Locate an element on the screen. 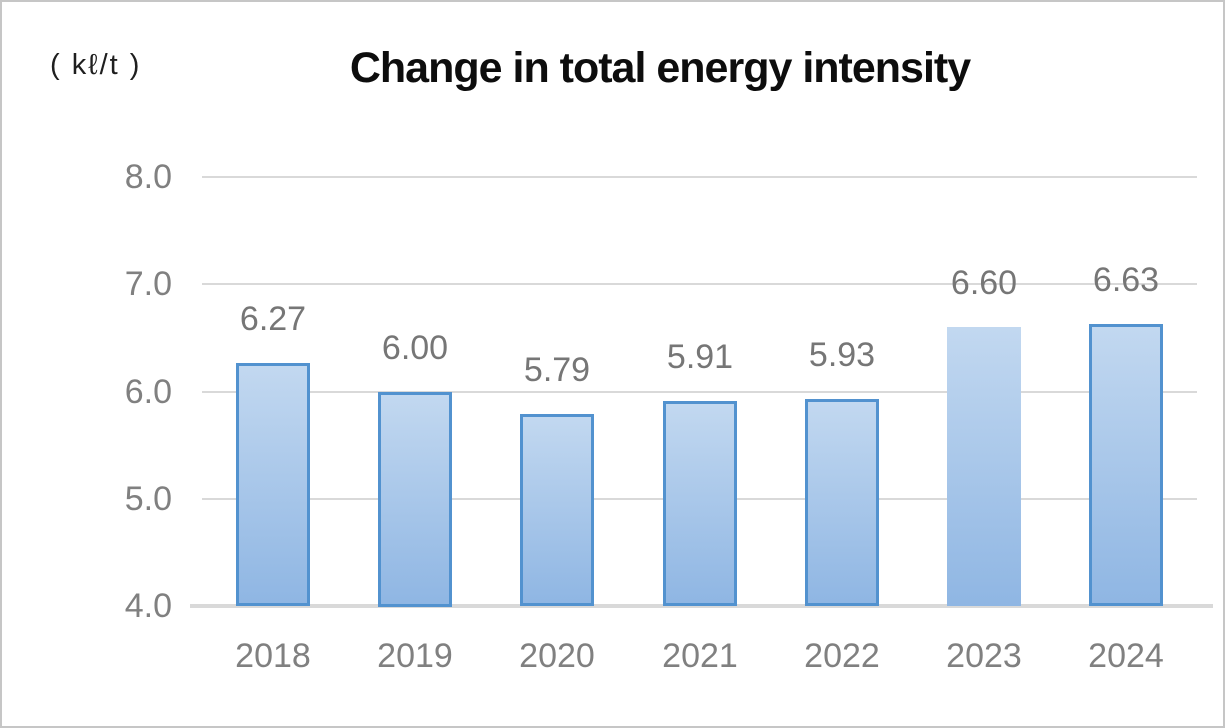  bar-2023 is located at coordinates (984, 466).